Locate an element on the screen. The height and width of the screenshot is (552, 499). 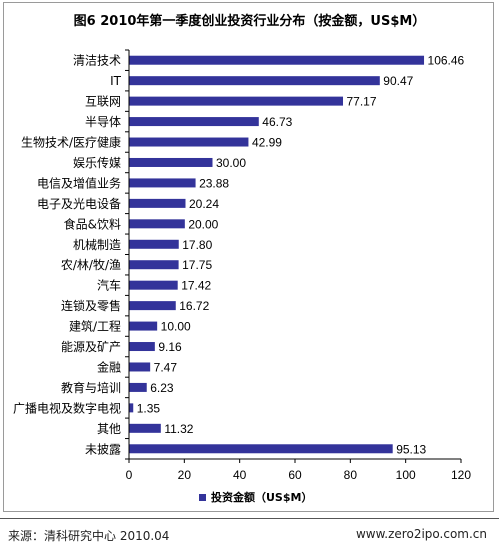
data-label: 9.16 is located at coordinates (170, 347).